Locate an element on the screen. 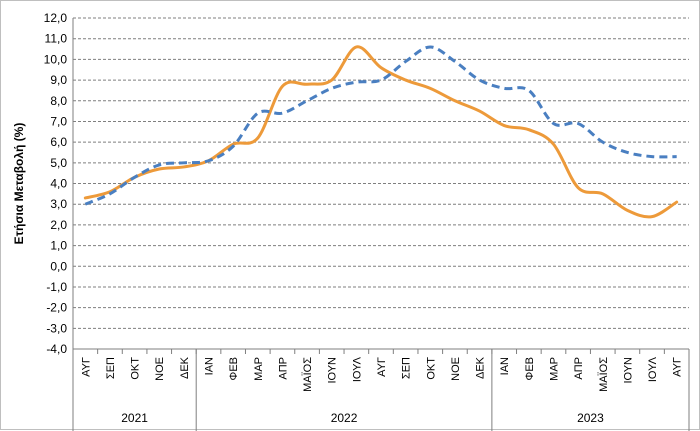 The height and width of the screenshot is (431, 700). y-tick-label: 10,0 is located at coordinates (56, 59).